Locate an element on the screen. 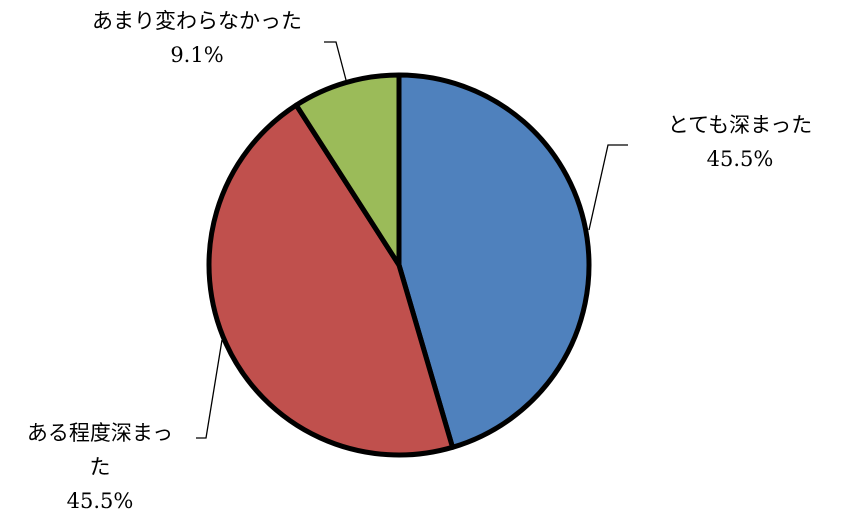 The image size is (842, 518). slice-label-aru-teido-fukamatta: ある程度深まっ た 45.5% is located at coordinates (100, 467).